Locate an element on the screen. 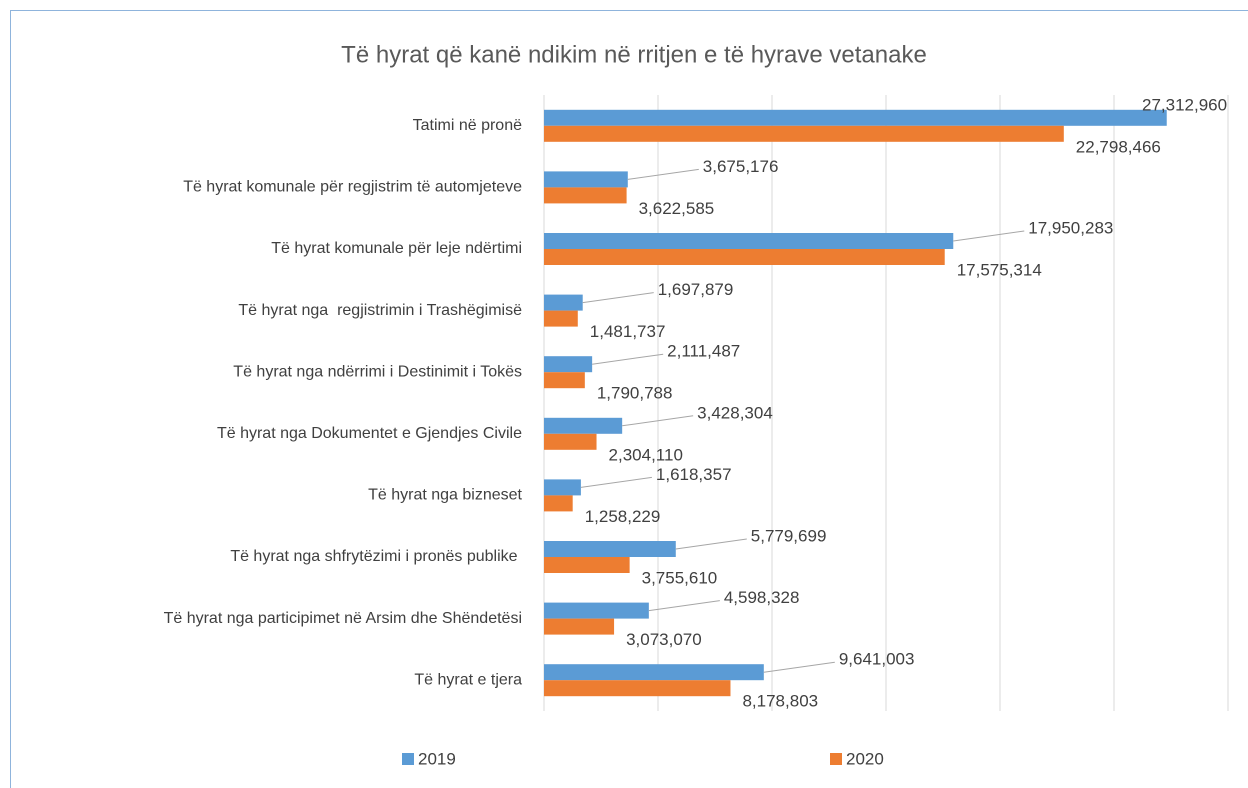 This screenshot has width=1248, height=788. value-label: 3,428,304 is located at coordinates (735, 412).